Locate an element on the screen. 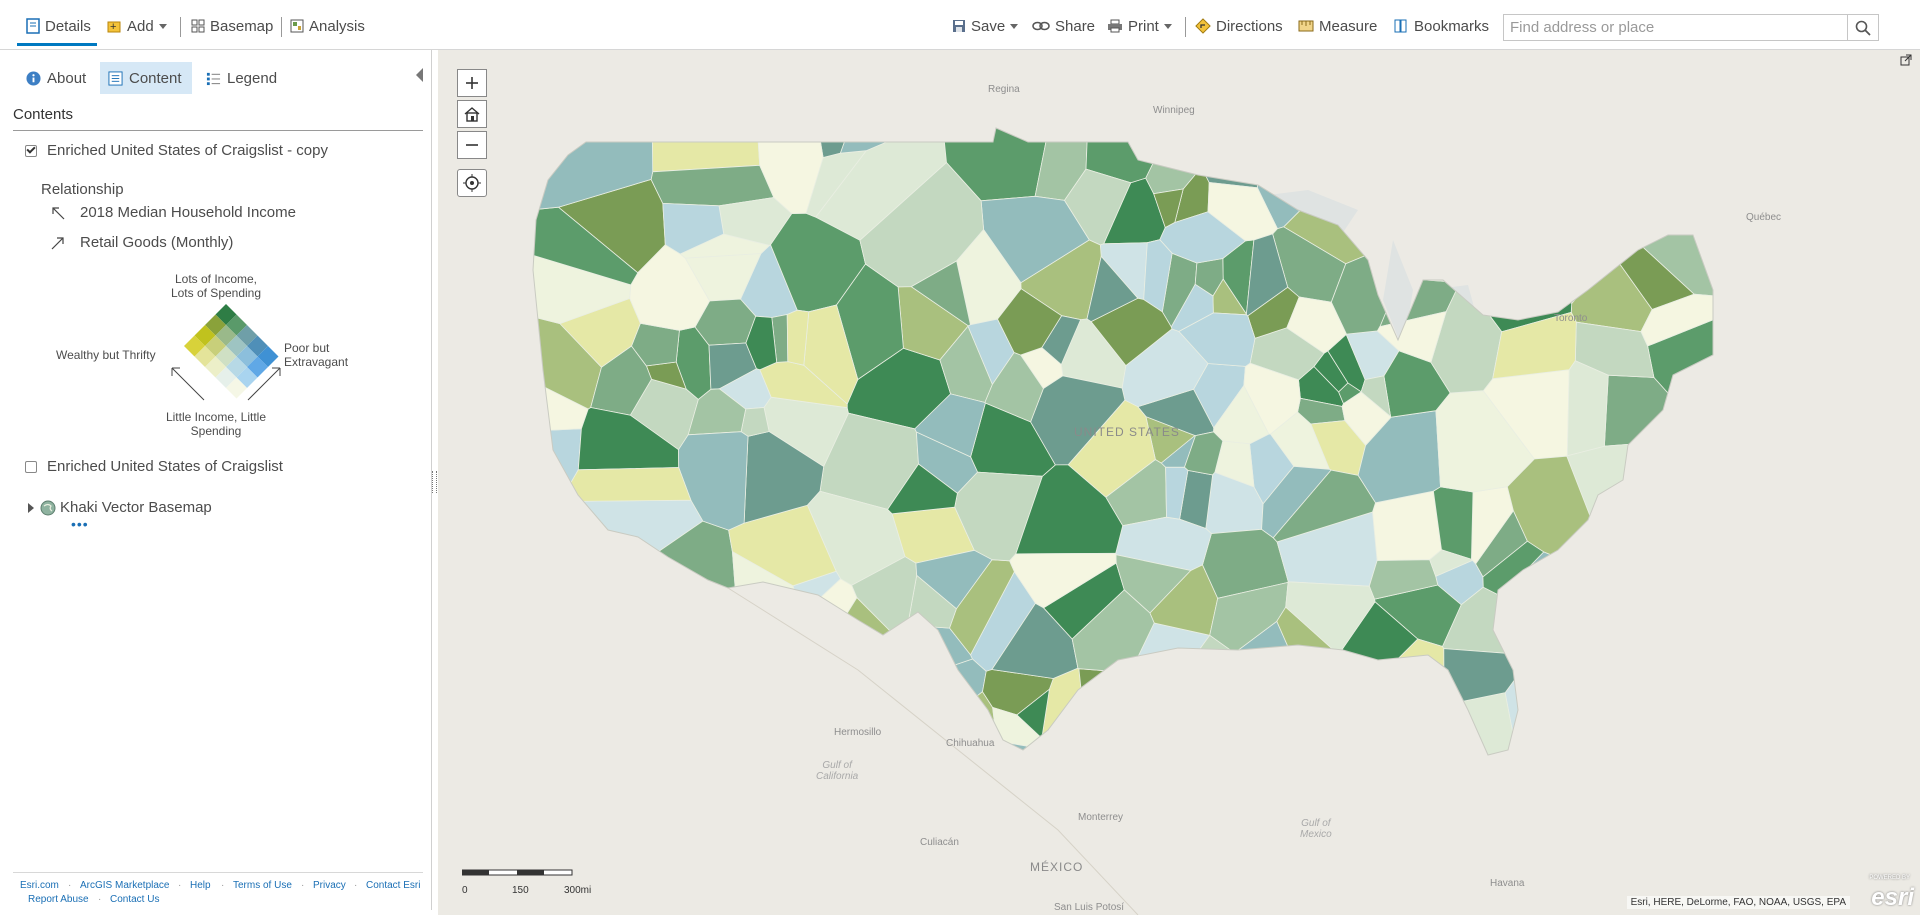  add-button: + Add is located at coordinates (136, 26).